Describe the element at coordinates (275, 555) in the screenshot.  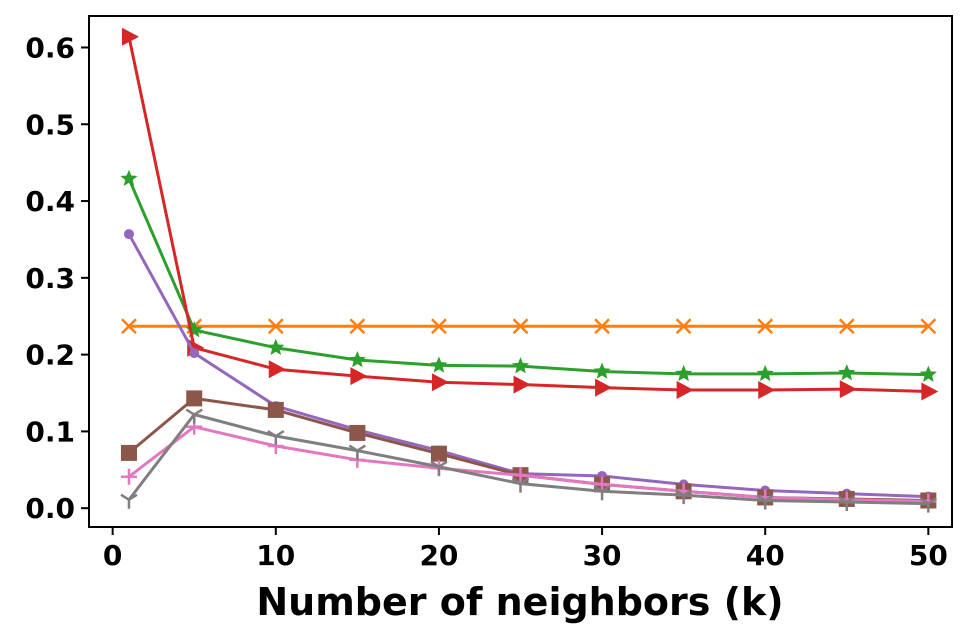
I see `x-tick-label: 10` at that location.